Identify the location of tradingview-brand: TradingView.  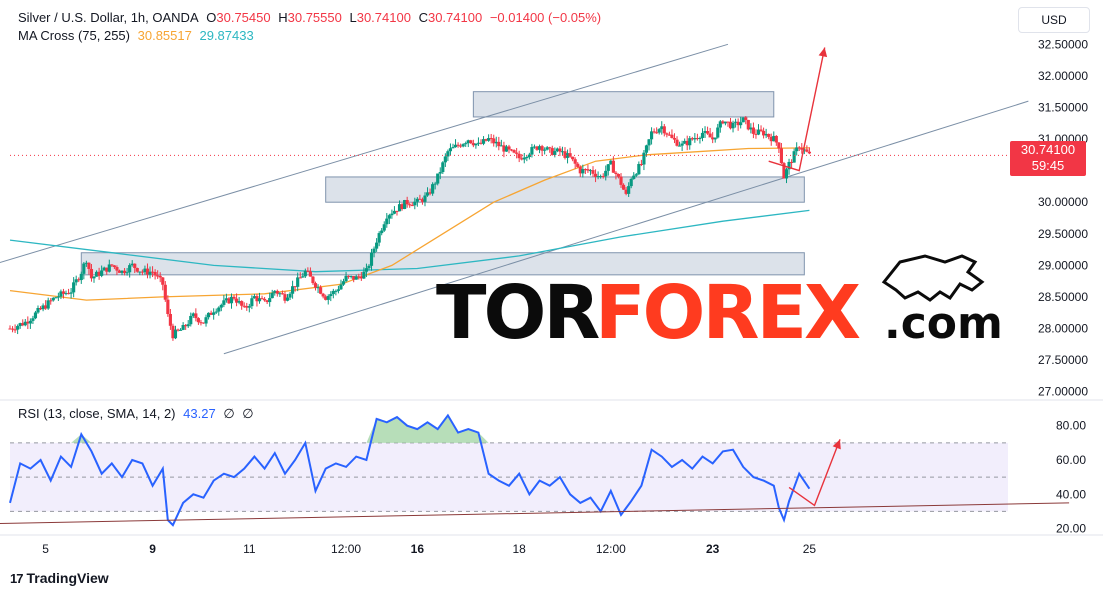
(67, 578).